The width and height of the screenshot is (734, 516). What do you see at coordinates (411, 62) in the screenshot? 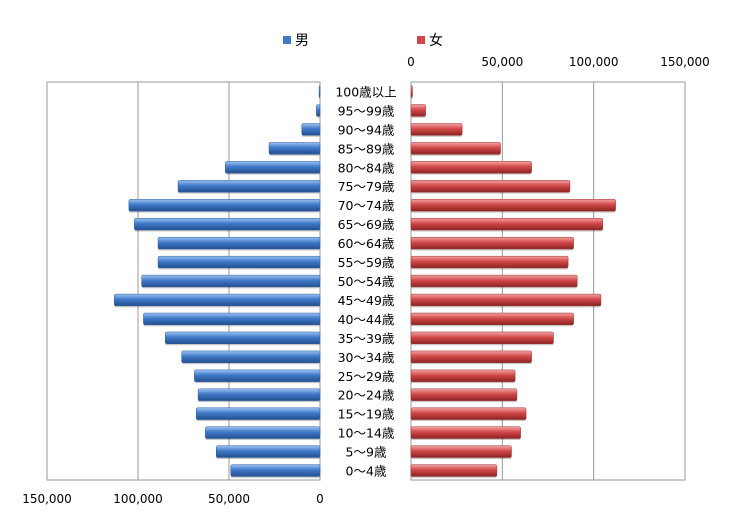
I see `right-tick-label: 0` at bounding box center [411, 62].